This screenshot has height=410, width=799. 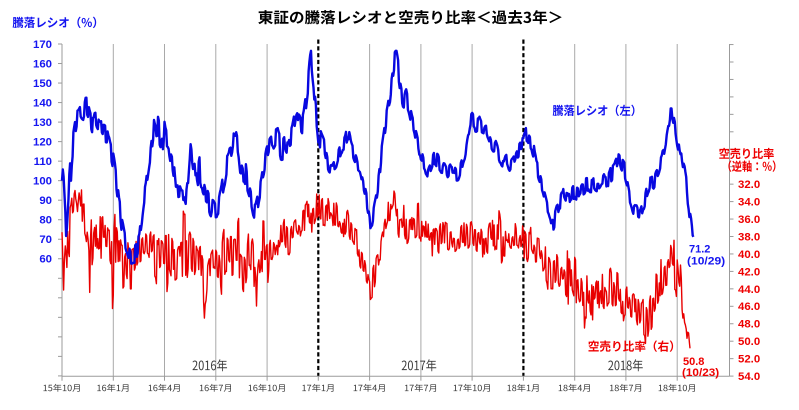 I want to click on svg-text: 46.0, so click(x=749, y=307).